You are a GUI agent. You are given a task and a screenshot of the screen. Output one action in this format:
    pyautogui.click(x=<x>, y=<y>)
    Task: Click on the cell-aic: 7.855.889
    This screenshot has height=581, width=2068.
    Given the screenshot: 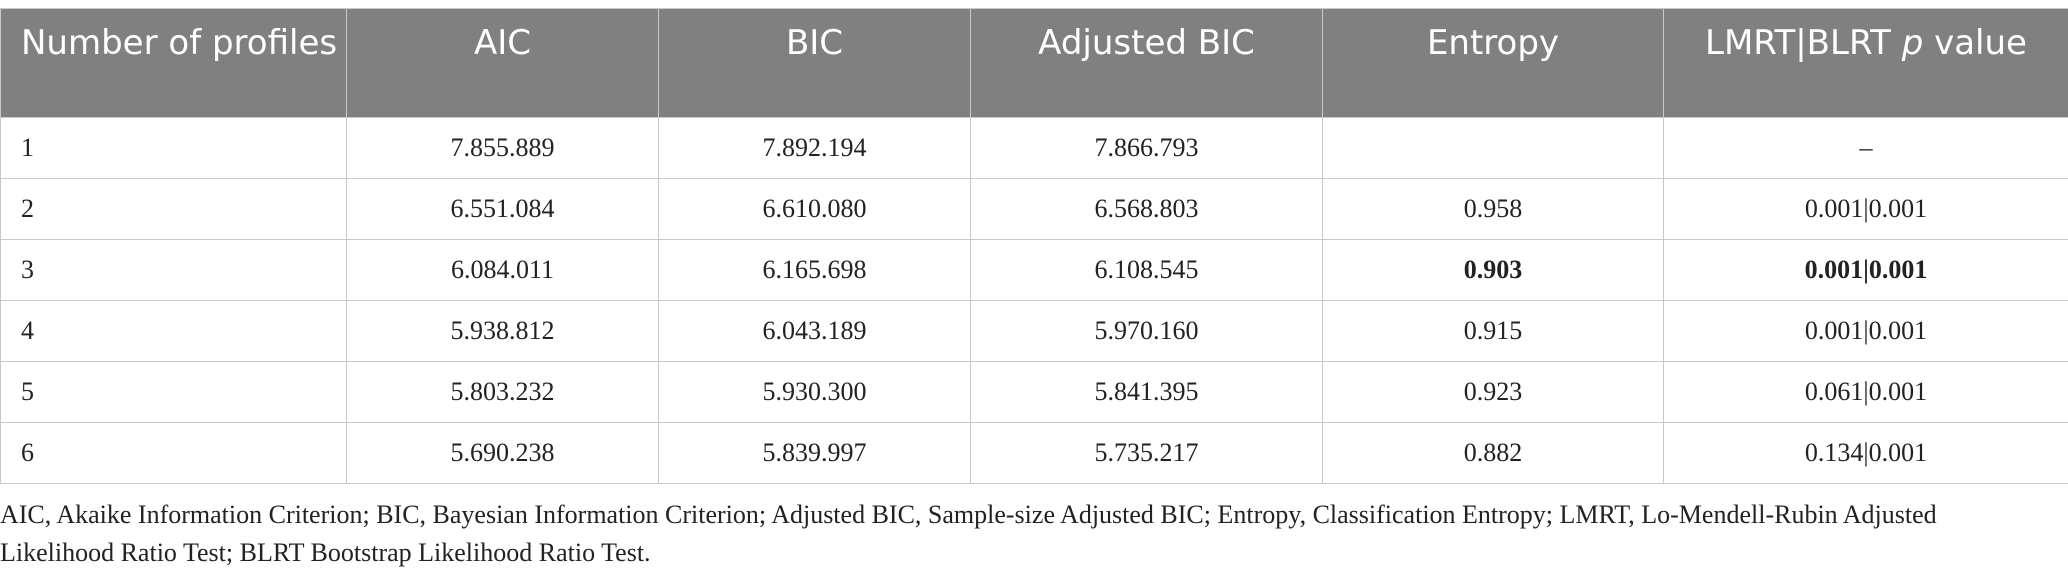 What is the action you would take?
    pyautogui.click(x=502, y=148)
    